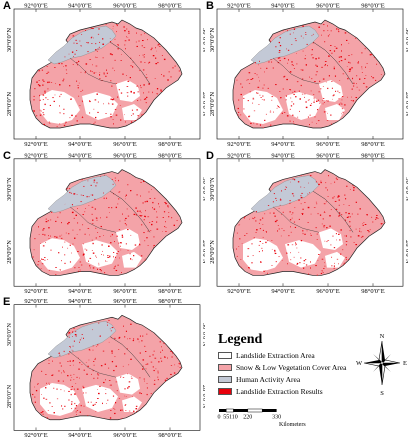 The height and width of the screenshot is (441, 410). I want to click on scale-tick-330: 330, so click(276, 418).